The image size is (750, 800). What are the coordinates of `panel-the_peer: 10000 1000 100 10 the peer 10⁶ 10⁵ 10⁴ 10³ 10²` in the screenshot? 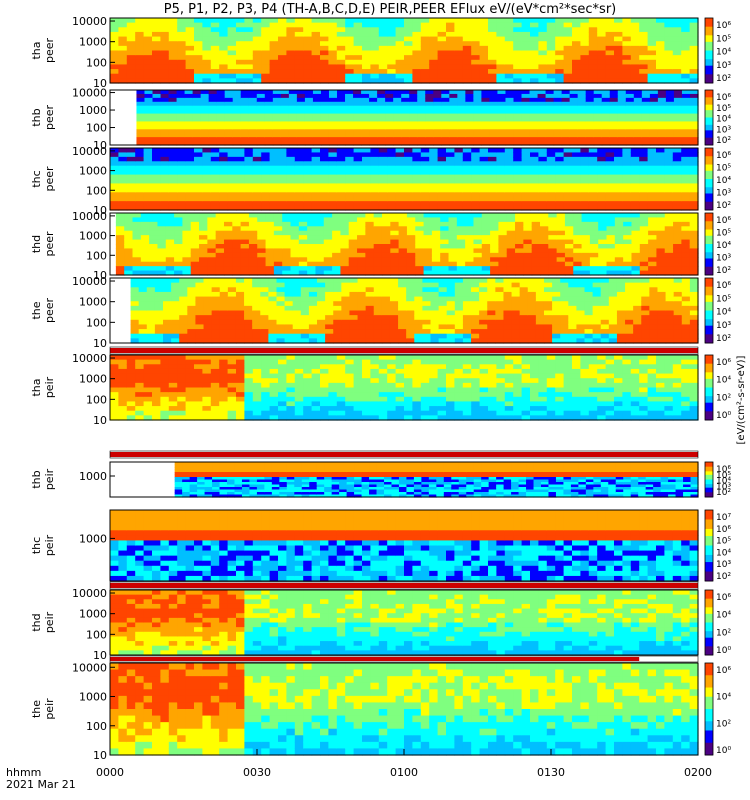 It's located at (380, 312).